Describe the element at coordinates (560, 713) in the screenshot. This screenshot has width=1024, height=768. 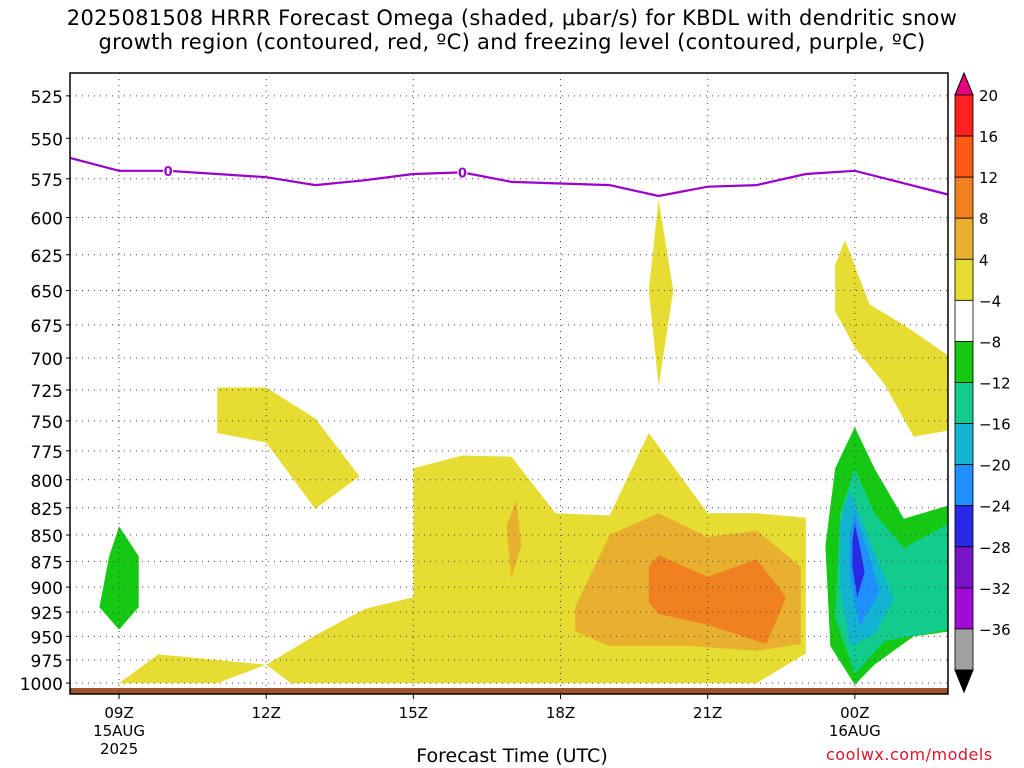
I see `x-tick-label-18Z: 18Z` at that location.